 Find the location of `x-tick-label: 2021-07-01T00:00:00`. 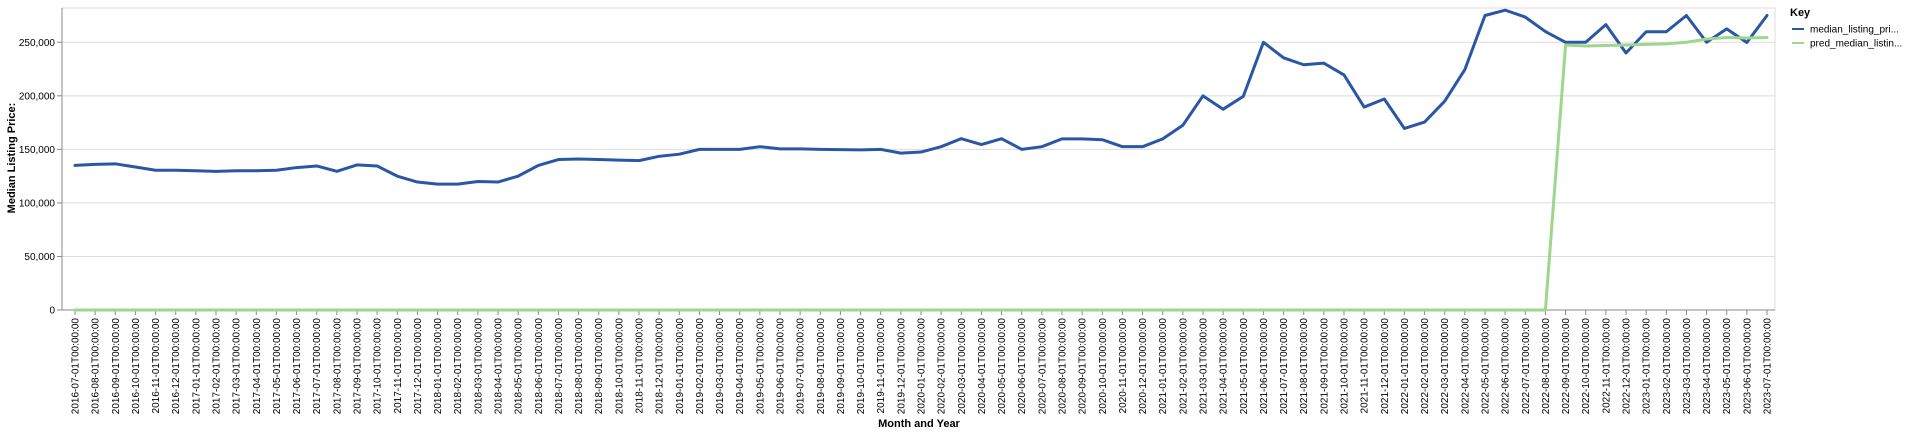

x-tick-label: 2021-07-01T00:00:00 is located at coordinates (1284, 366).